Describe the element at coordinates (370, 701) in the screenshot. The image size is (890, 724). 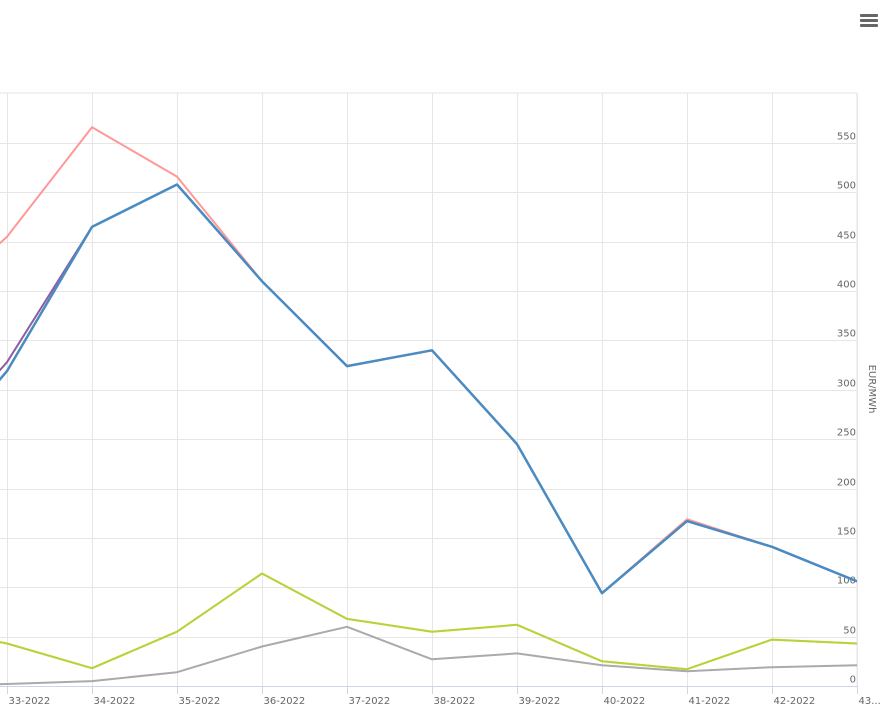
I see `x-tick-label: 37-2022` at that location.